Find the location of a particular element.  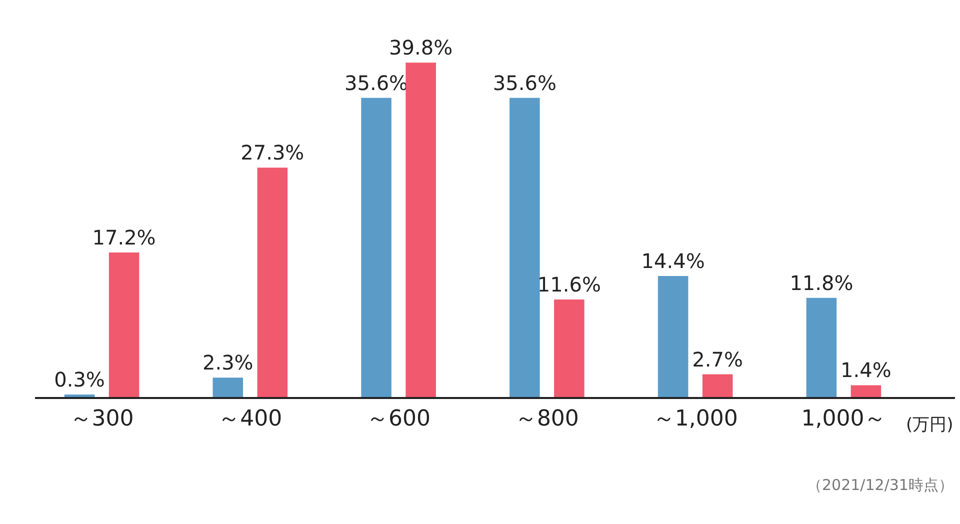

text: （2021/12/31時点） is located at coordinates (880, 485).